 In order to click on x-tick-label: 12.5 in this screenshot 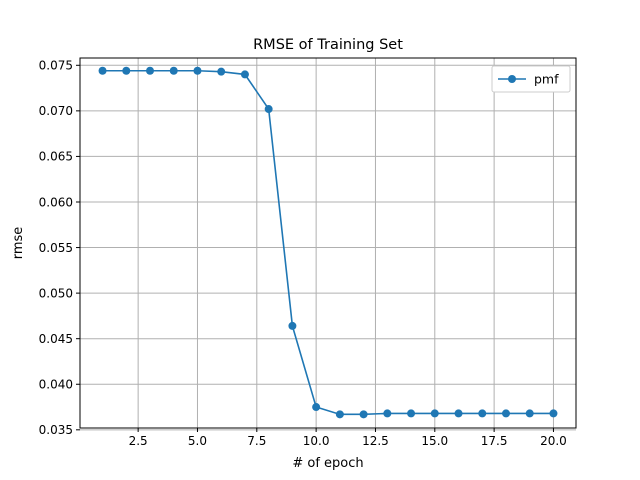, I will do `click(375, 441)`.